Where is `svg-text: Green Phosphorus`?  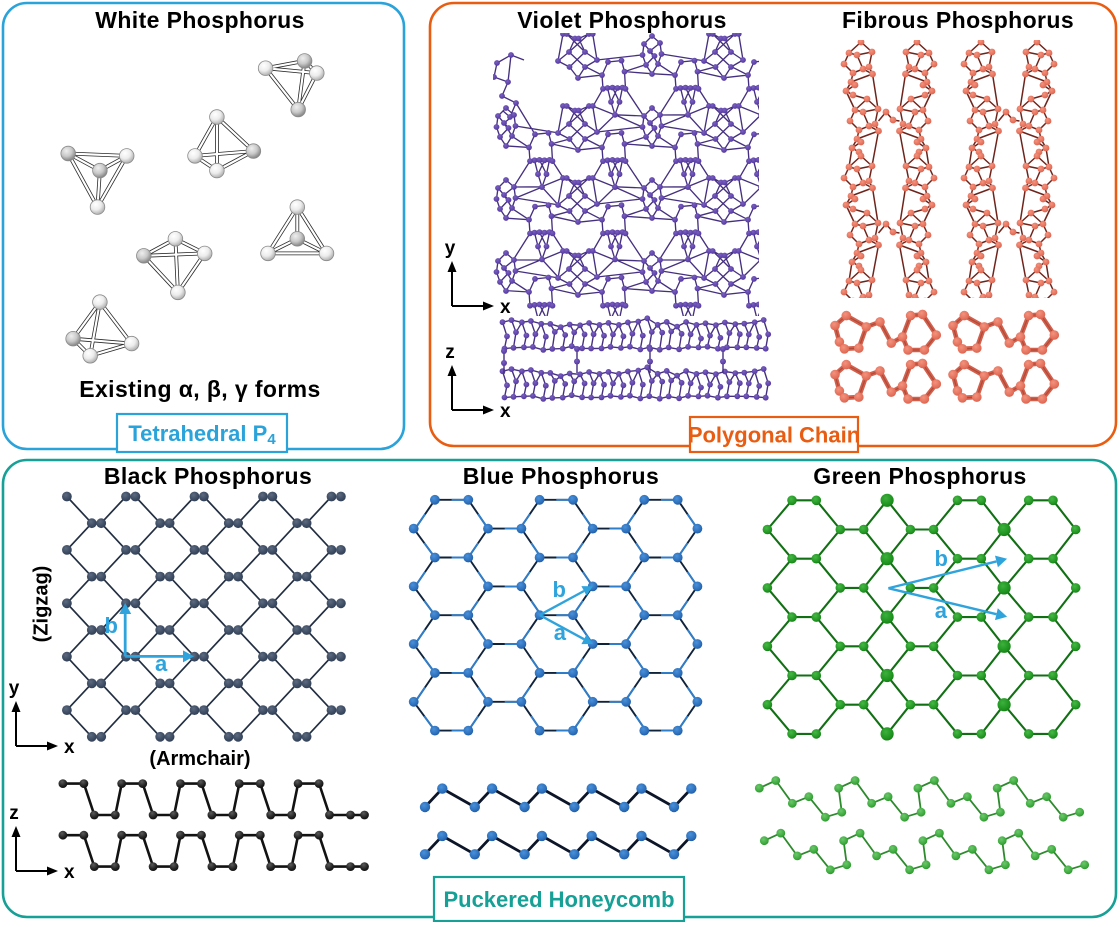
svg-text: Green Phosphorus is located at coordinates (919, 476).